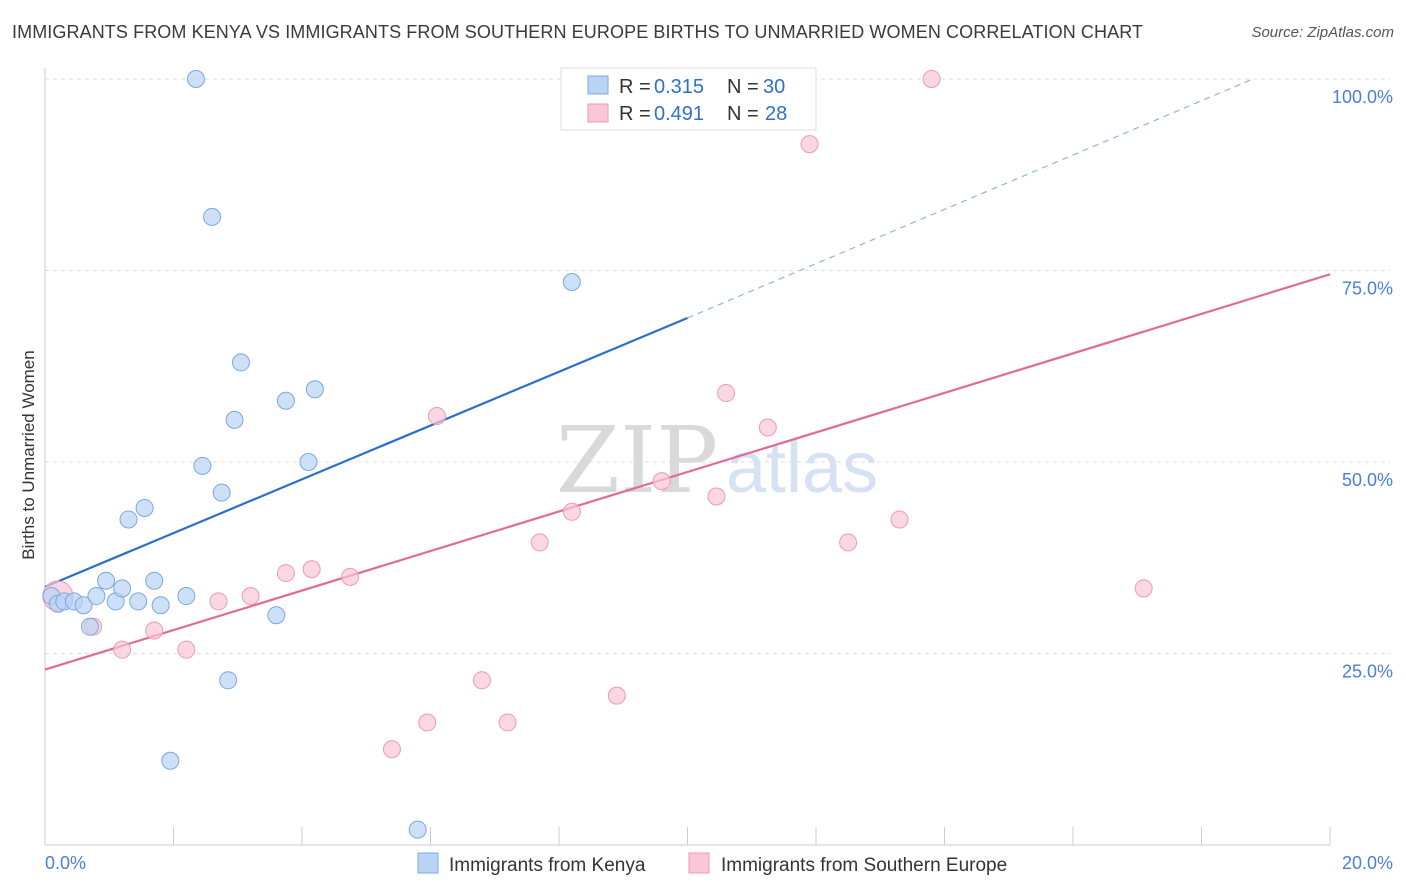 Image resolution: width=1406 pixels, height=892 pixels. Describe the element at coordinates (774, 87) in the screenshot. I see `legend-kenya-n-value: 30` at that location.